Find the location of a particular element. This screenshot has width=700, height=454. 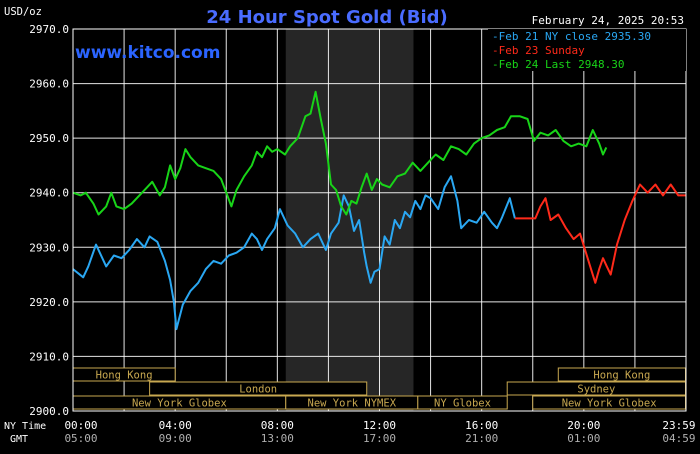

y-tick-label: 2970.0 is located at coordinates (49, 29).